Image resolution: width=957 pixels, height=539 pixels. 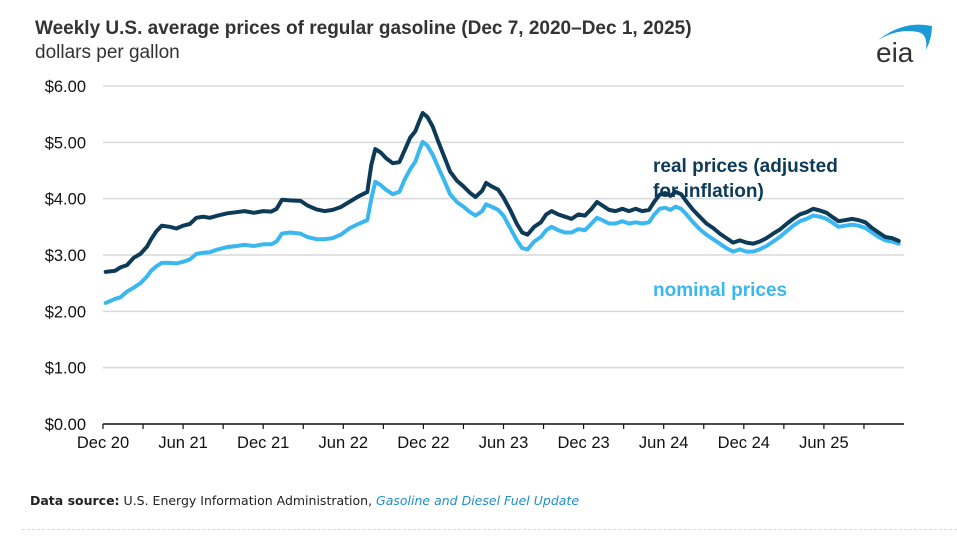 I want to click on y-tick-label: $2.00, so click(x=65, y=312).